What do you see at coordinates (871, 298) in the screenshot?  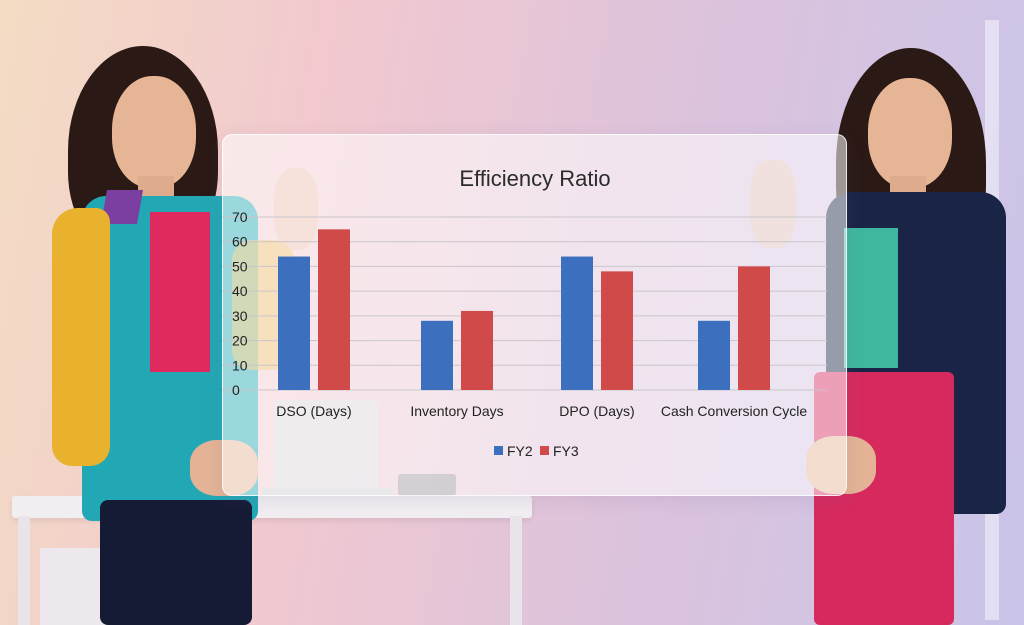 I see `green-top` at bounding box center [871, 298].